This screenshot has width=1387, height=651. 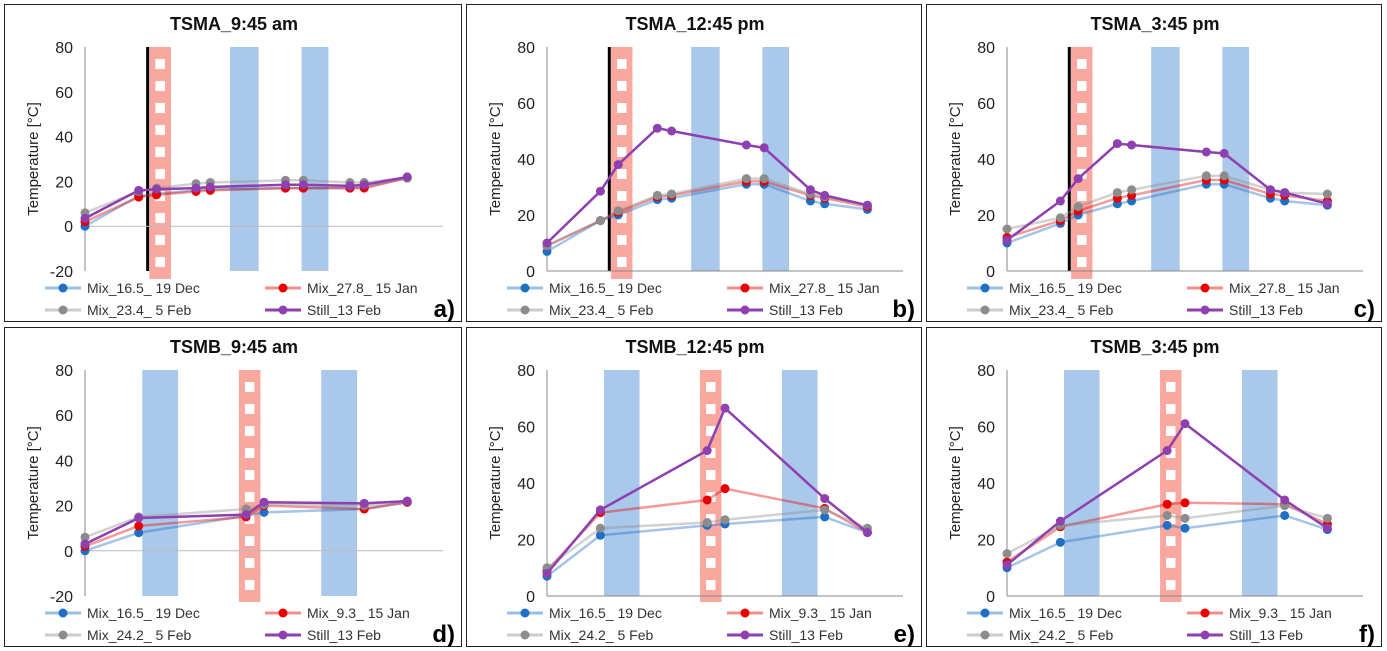 I want to click on y-tick-label: -20, so click(x=61, y=272).